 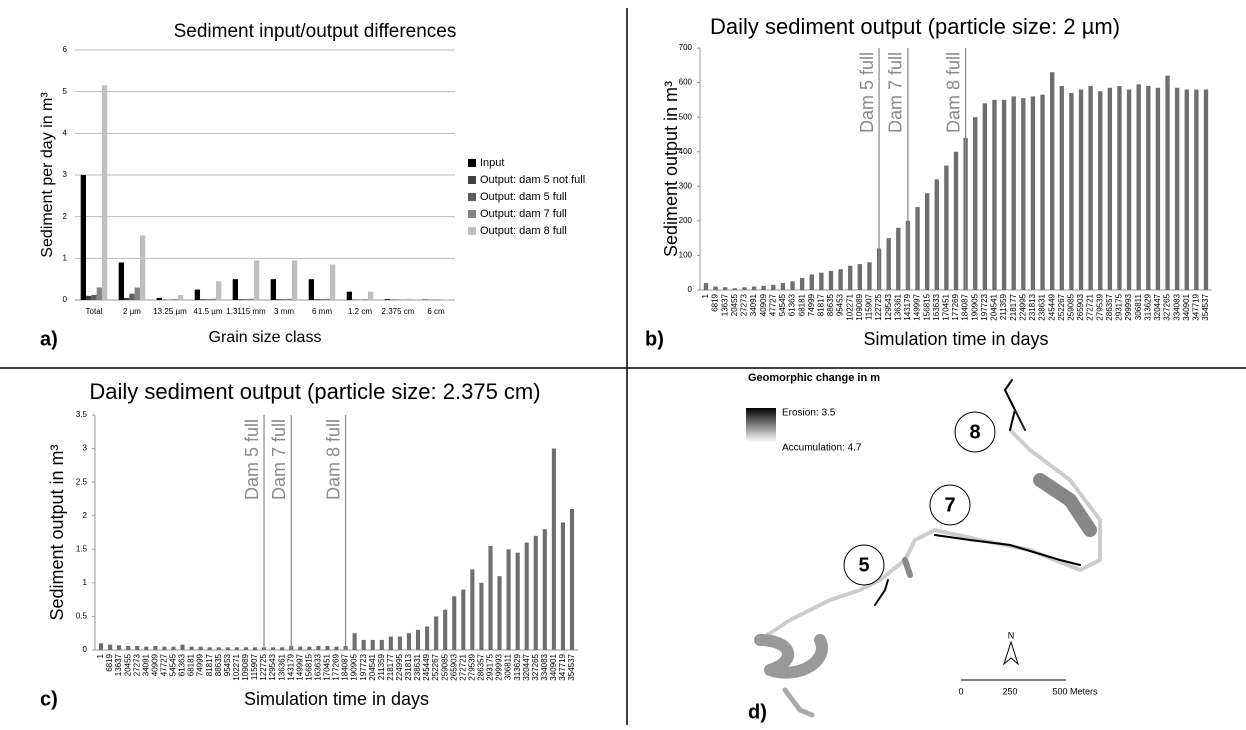 What do you see at coordinates (1147, 306) in the screenshot?
I see `x-tick-label: 313629` at bounding box center [1147, 306].